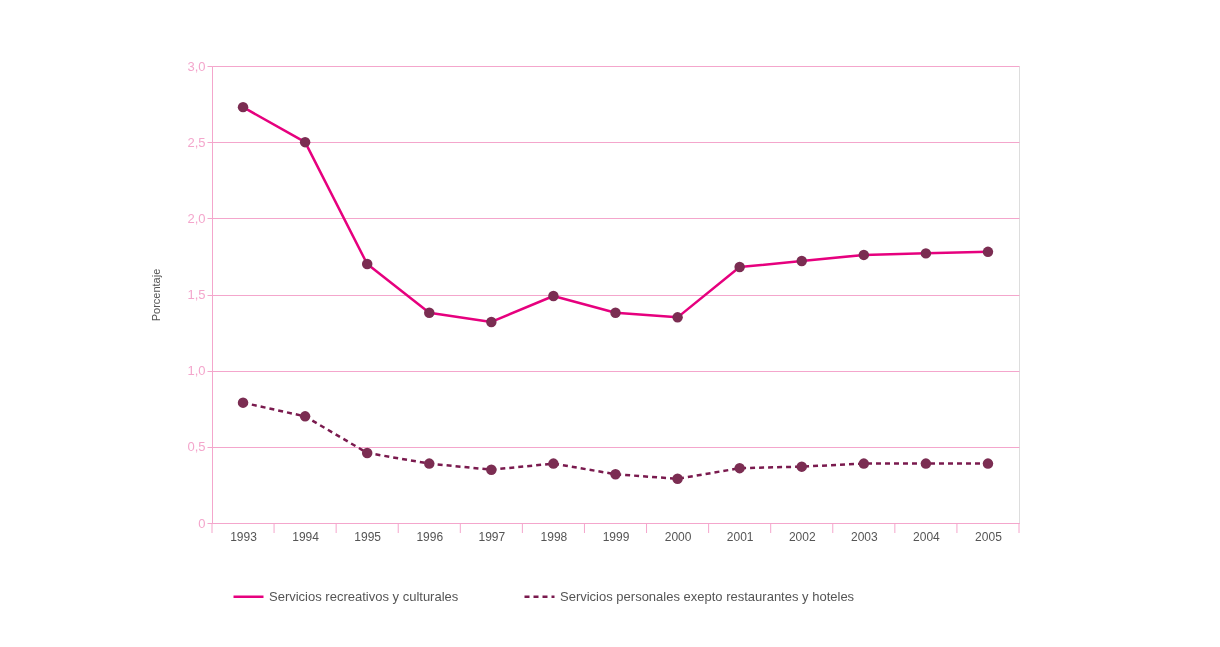  What do you see at coordinates (740, 536) in the screenshot?
I see `x-tick-label: 2001` at bounding box center [740, 536].